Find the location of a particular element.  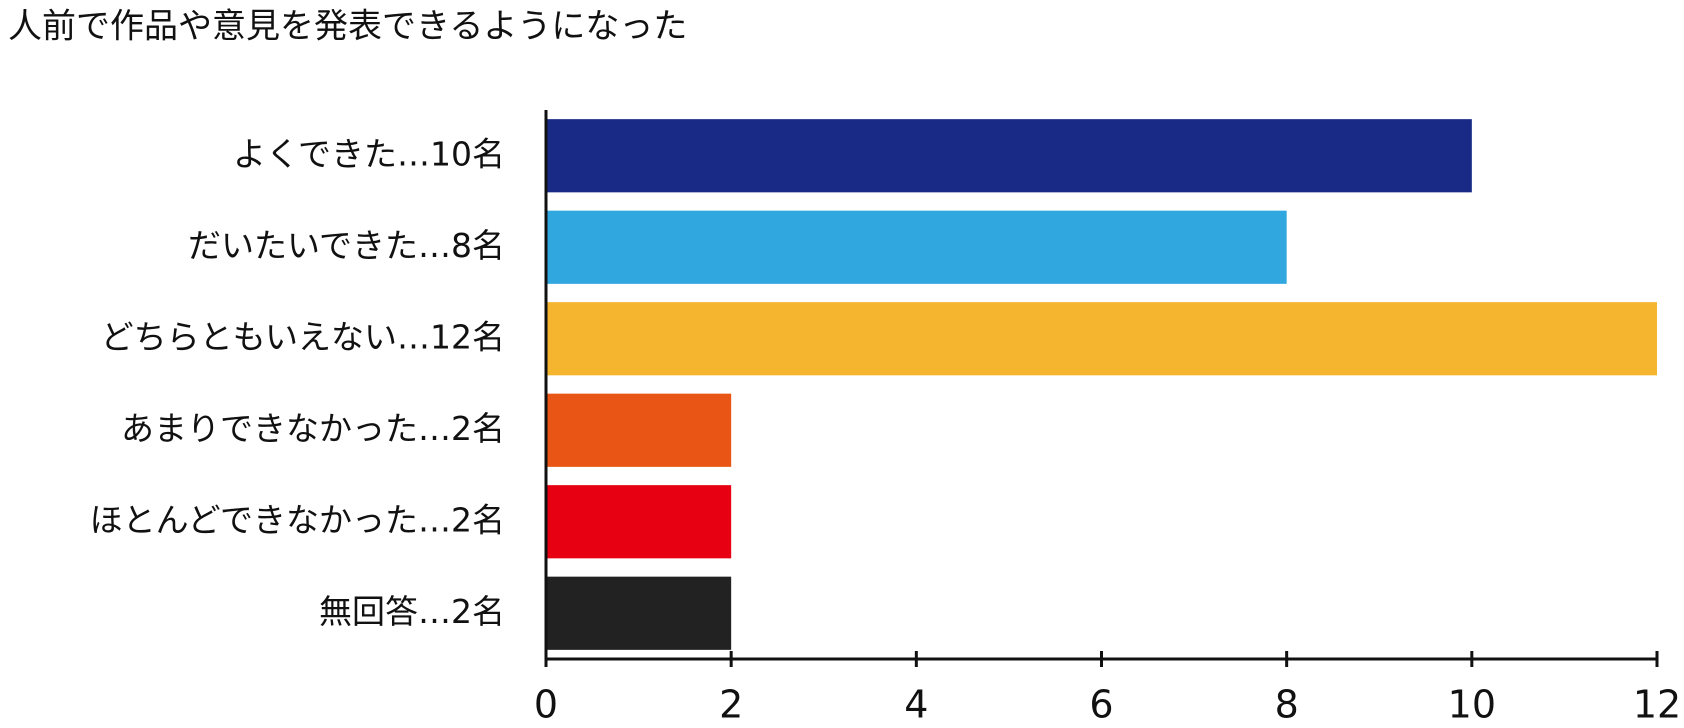

x-tick-label: 0 is located at coordinates (546, 705).